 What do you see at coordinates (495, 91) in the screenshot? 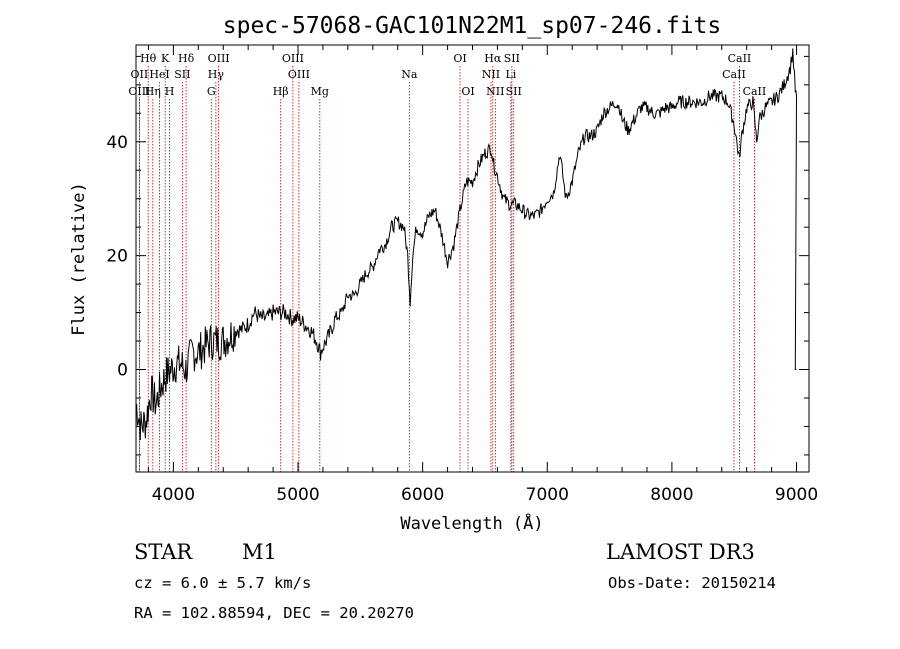
I see `line-label-21: NII` at bounding box center [495, 91].